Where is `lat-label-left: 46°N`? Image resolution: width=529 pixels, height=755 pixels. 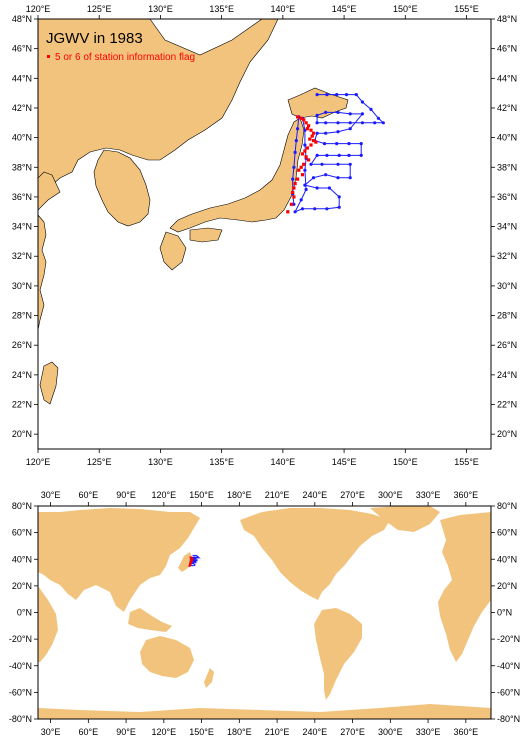
lat-label-left: 46°N is located at coordinates (22, 49).